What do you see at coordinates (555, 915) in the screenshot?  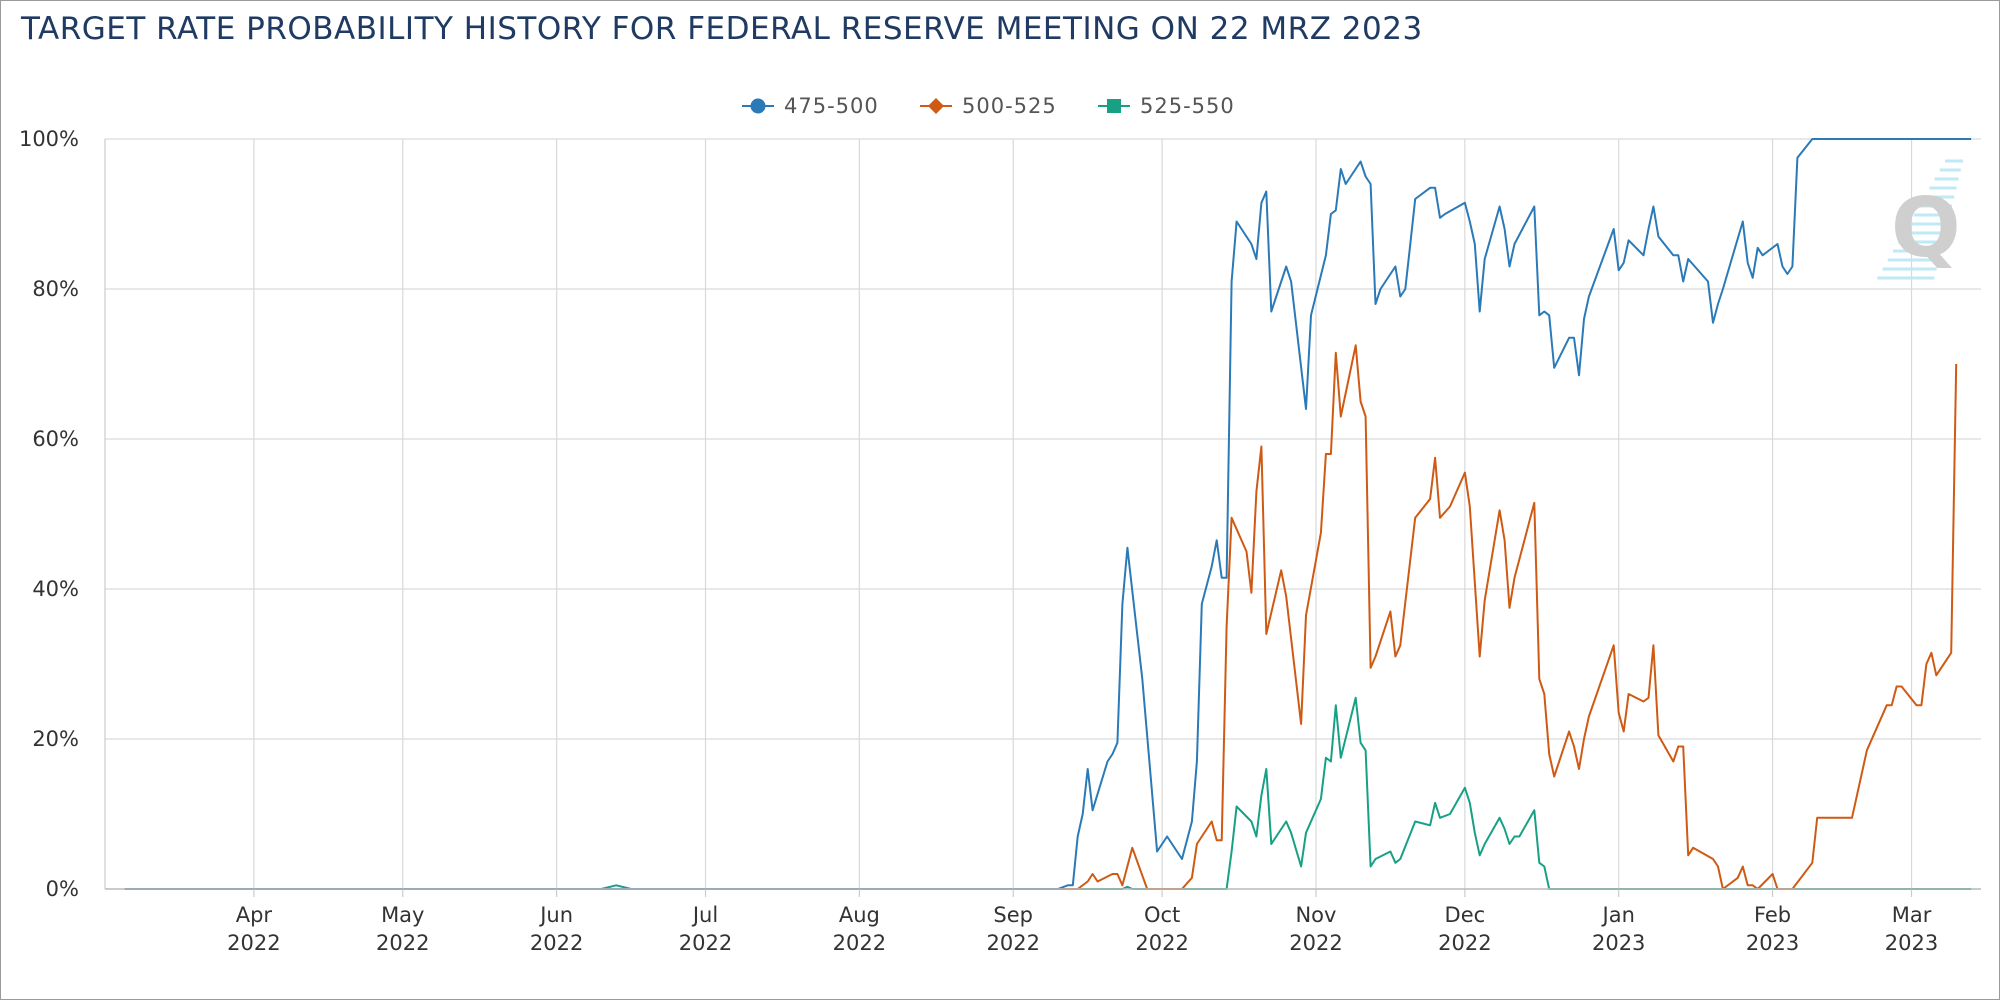 I see `x-tick-label-month: Jun` at bounding box center [555, 915].